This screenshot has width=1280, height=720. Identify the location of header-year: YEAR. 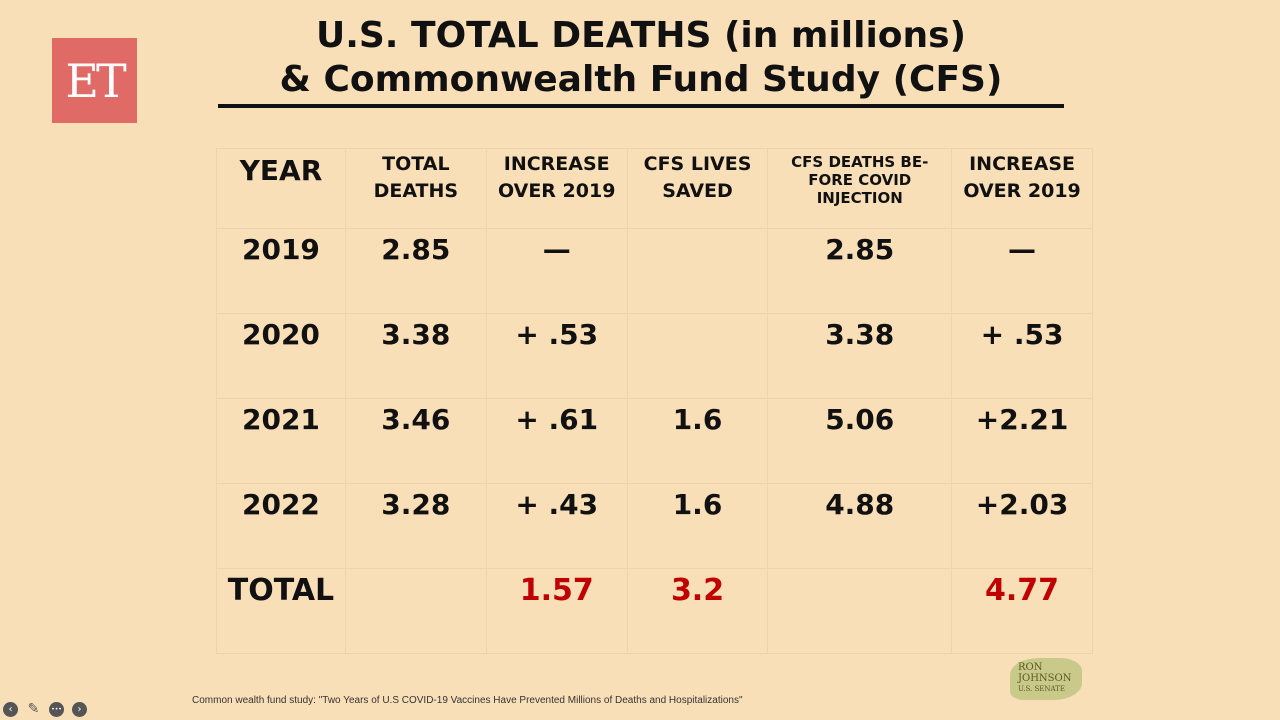
(281, 188).